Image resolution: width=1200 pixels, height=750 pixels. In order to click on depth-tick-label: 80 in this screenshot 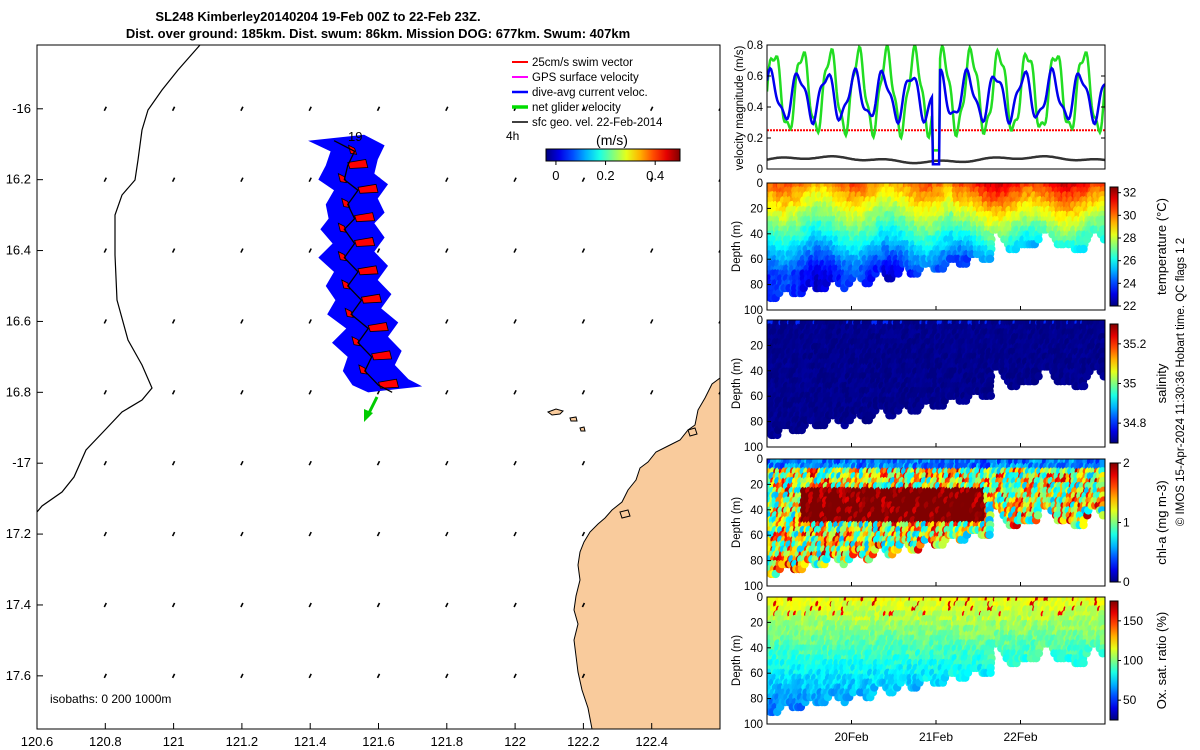, I will do `click(756, 286)`.